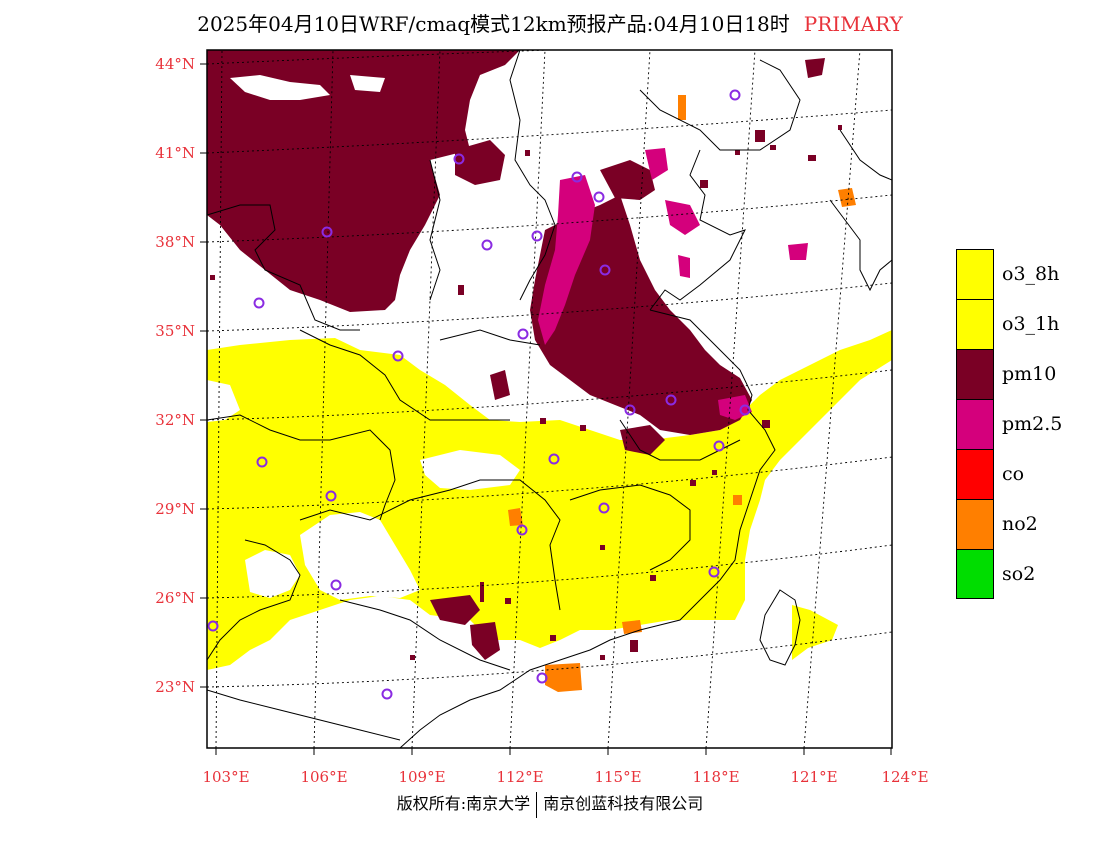  Describe the element at coordinates (363, 181) in the screenshot. I see `pm10-northwest` at that location.